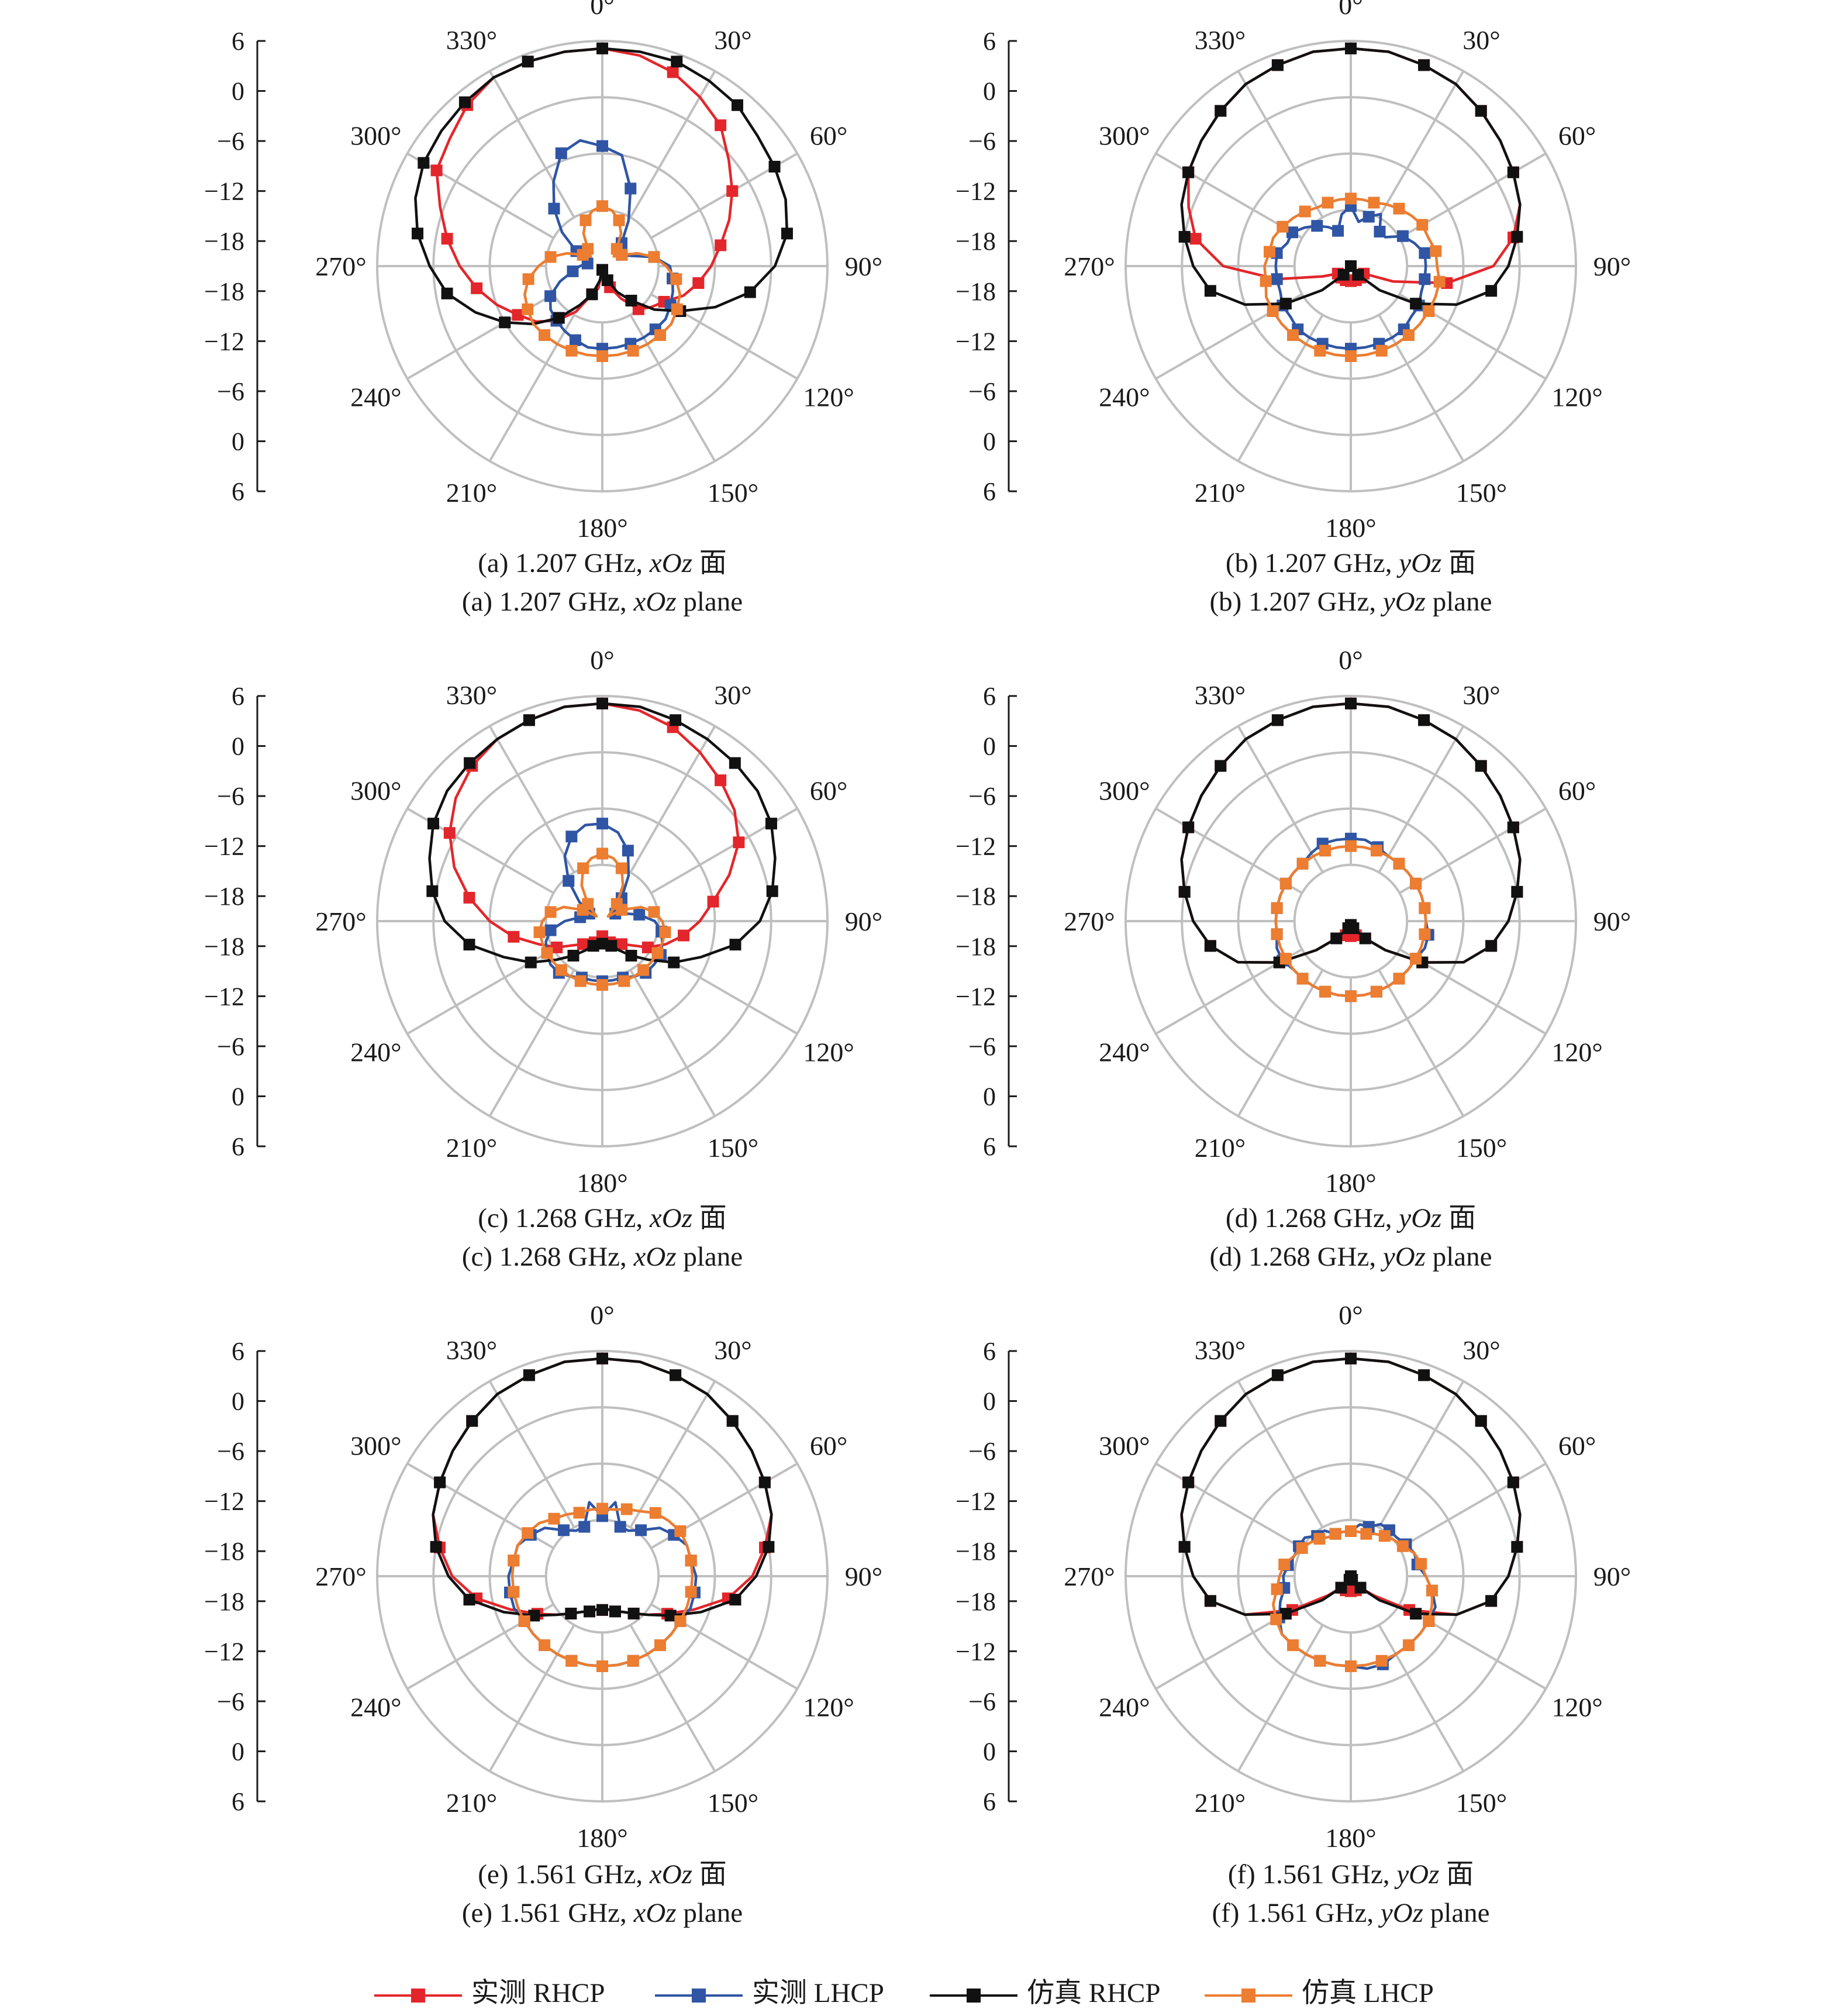  I want to click on caption-zh: (e) 1.561 GHz, xOz 面, so click(603, 1875).